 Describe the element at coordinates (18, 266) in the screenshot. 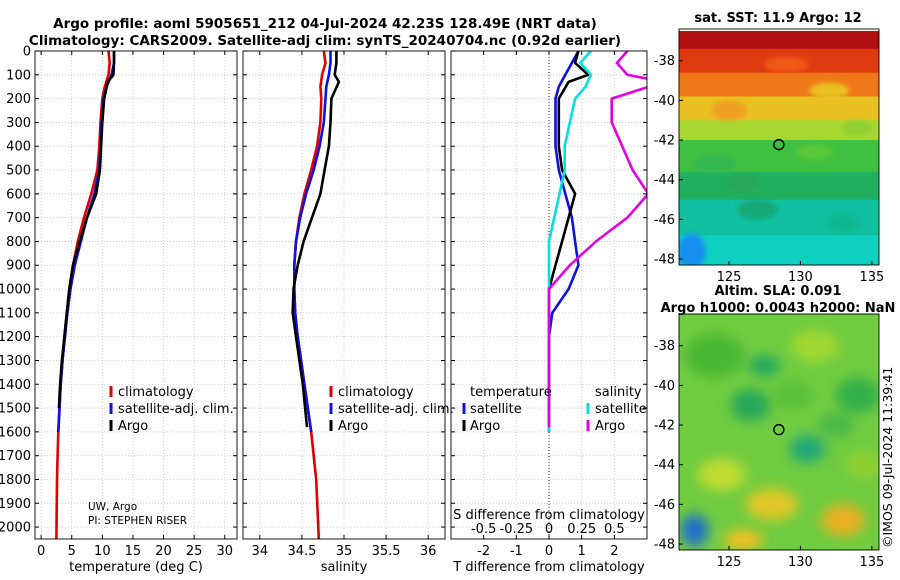

I see `y-tick-label: 900` at that location.